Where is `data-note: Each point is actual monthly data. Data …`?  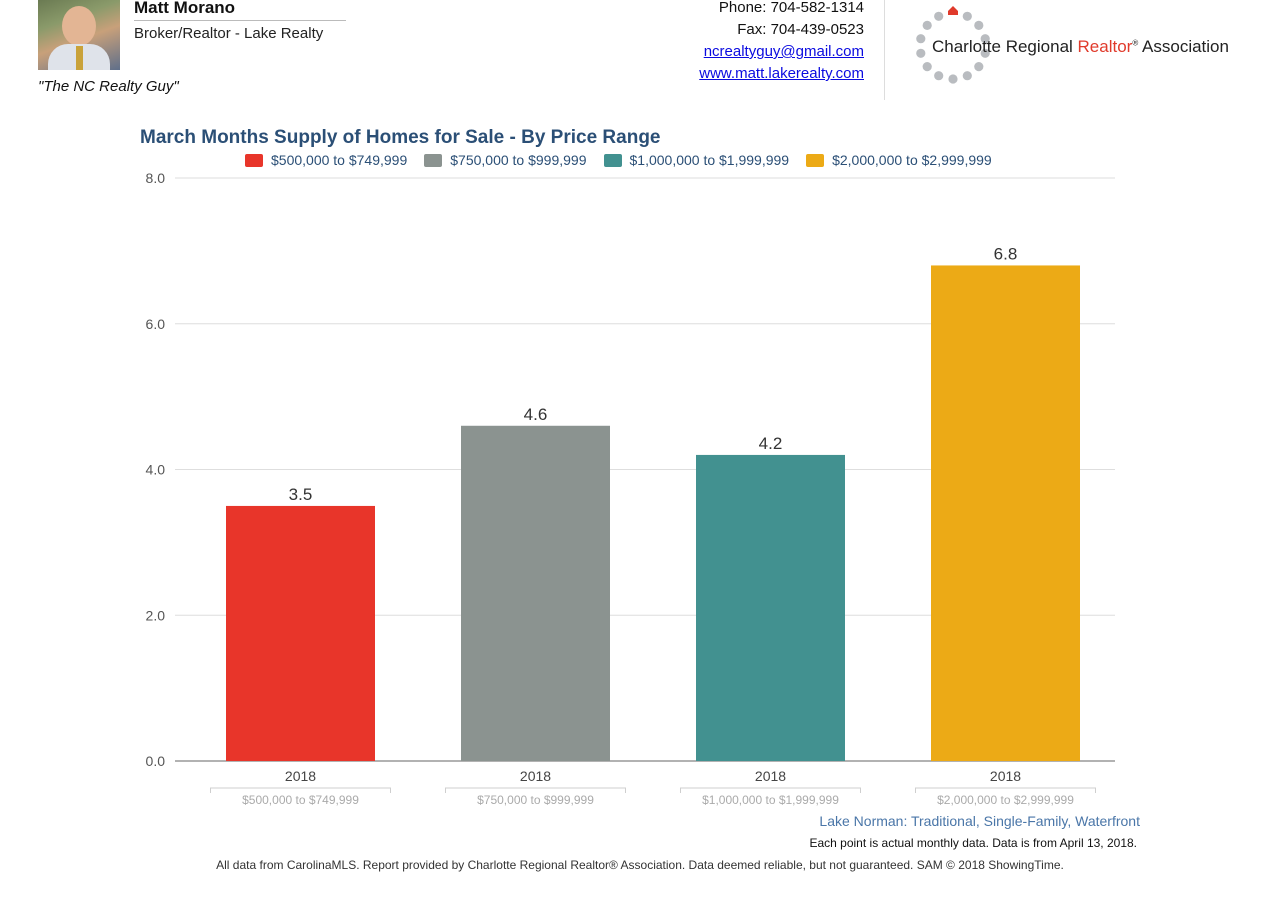 data-note: Each point is actual monthly data. Data … is located at coordinates (973, 843).